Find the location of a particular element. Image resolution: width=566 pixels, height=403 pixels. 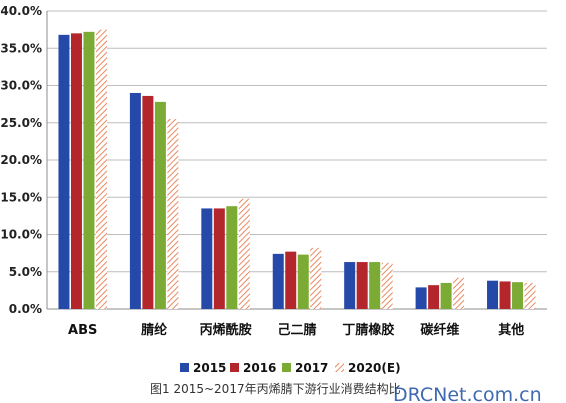

x-category-label: 腈纶 is located at coordinates (154, 330).